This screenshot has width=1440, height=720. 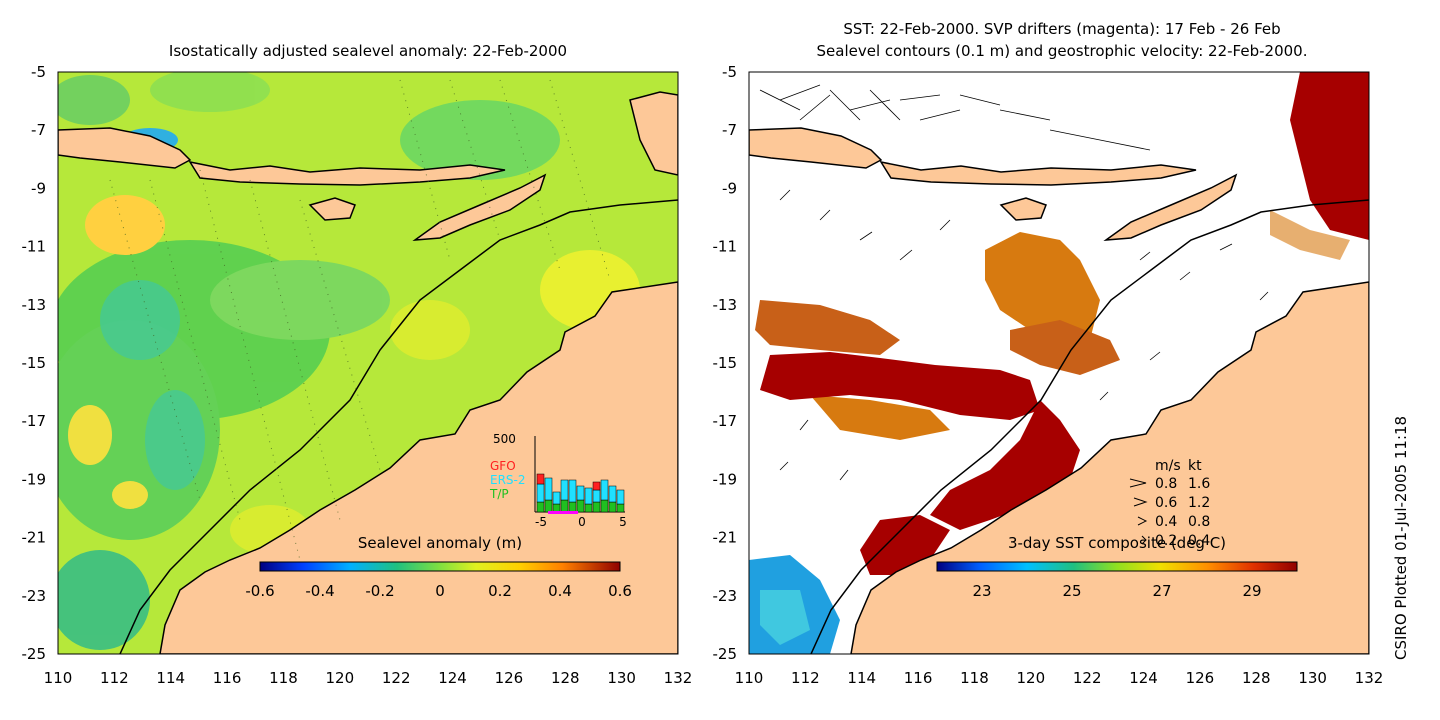 What do you see at coordinates (981, 591) in the screenshot?
I see `sst-colorbar-tick-label: 23` at bounding box center [981, 591].